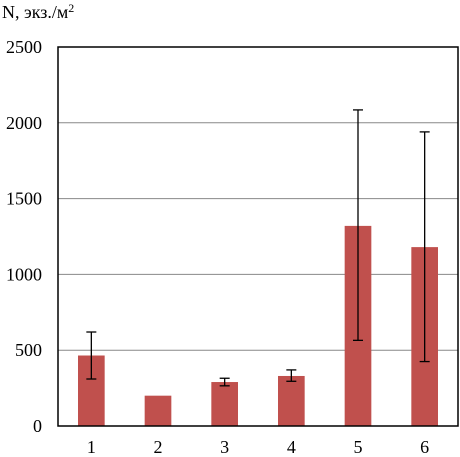 The height and width of the screenshot is (457, 460). I want to click on y-tick-label: 1000, so click(24, 274).